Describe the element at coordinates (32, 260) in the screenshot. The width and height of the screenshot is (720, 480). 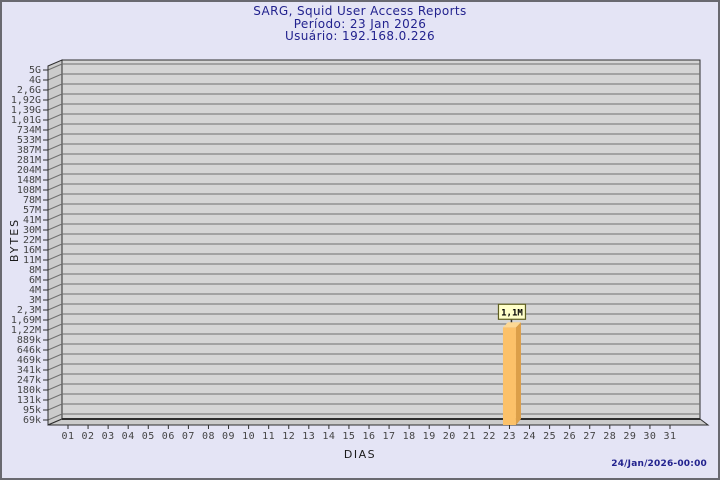
I see `y-tick-label: 11M` at that location.